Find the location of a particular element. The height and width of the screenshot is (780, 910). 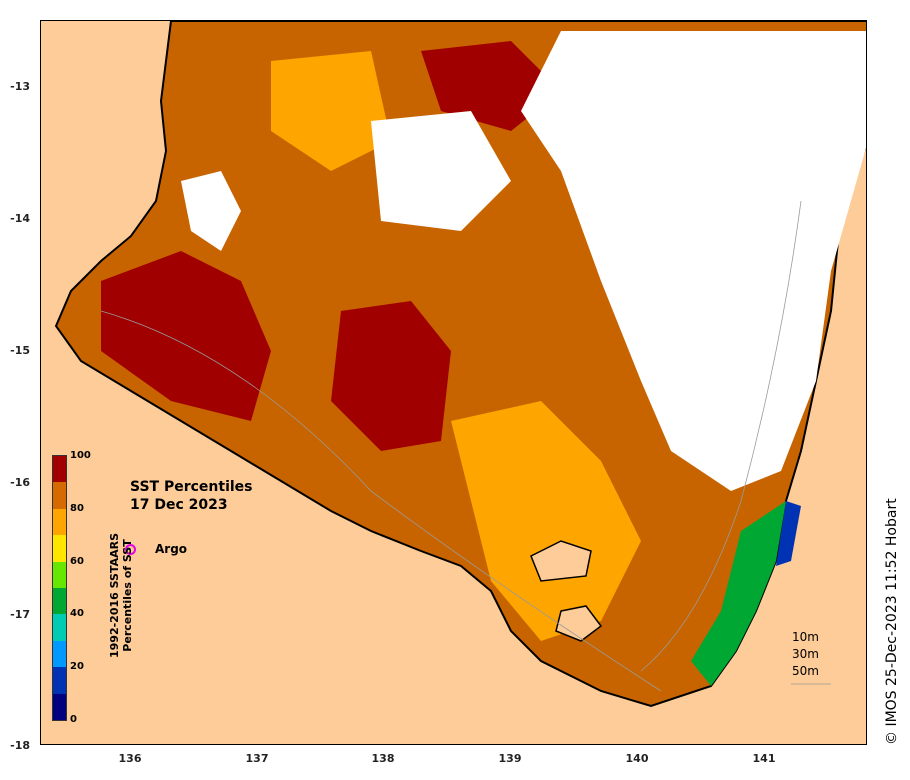

depth-label: 10m is located at coordinates (805, 637).